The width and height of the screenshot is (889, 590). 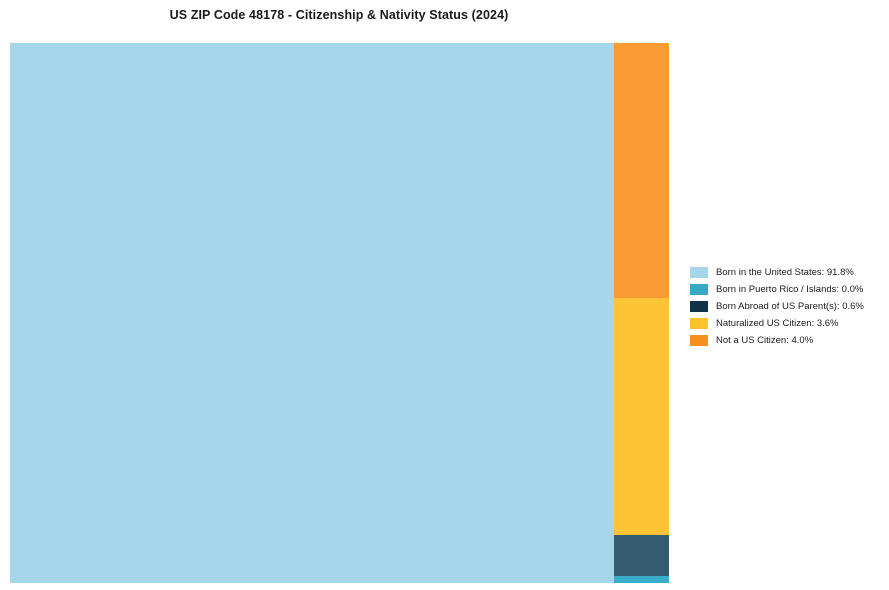 I want to click on legend-item: Born in the United States: 91.8%, so click(x=785, y=272).